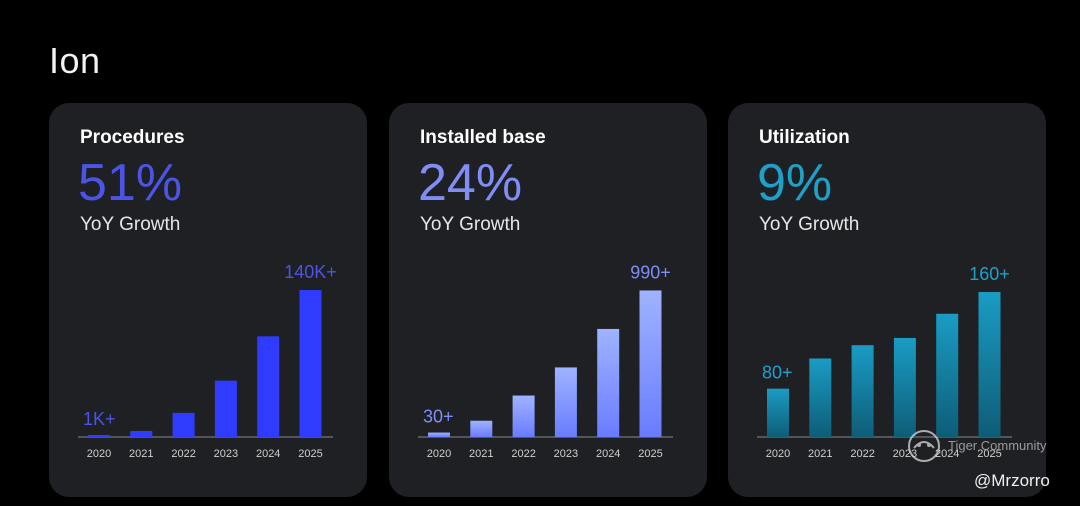 The width and height of the screenshot is (1080, 506). Describe the element at coordinates (130, 183) in the screenshot. I see `growth-percent: 51%` at that location.